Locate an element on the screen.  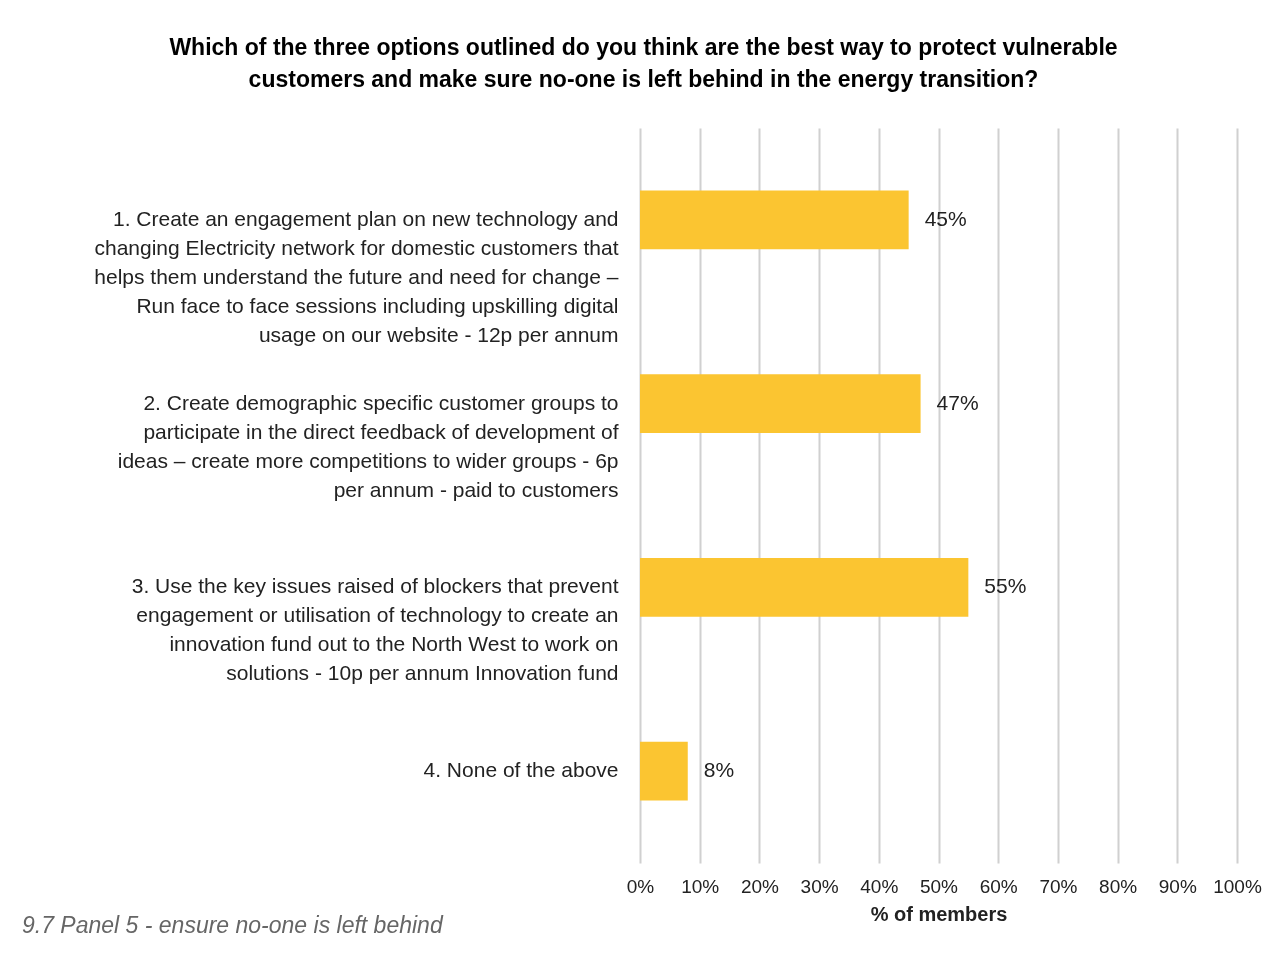
text: 9.7 Panel 5 - ensure no-one is left behind is located at coordinates (232, 925).